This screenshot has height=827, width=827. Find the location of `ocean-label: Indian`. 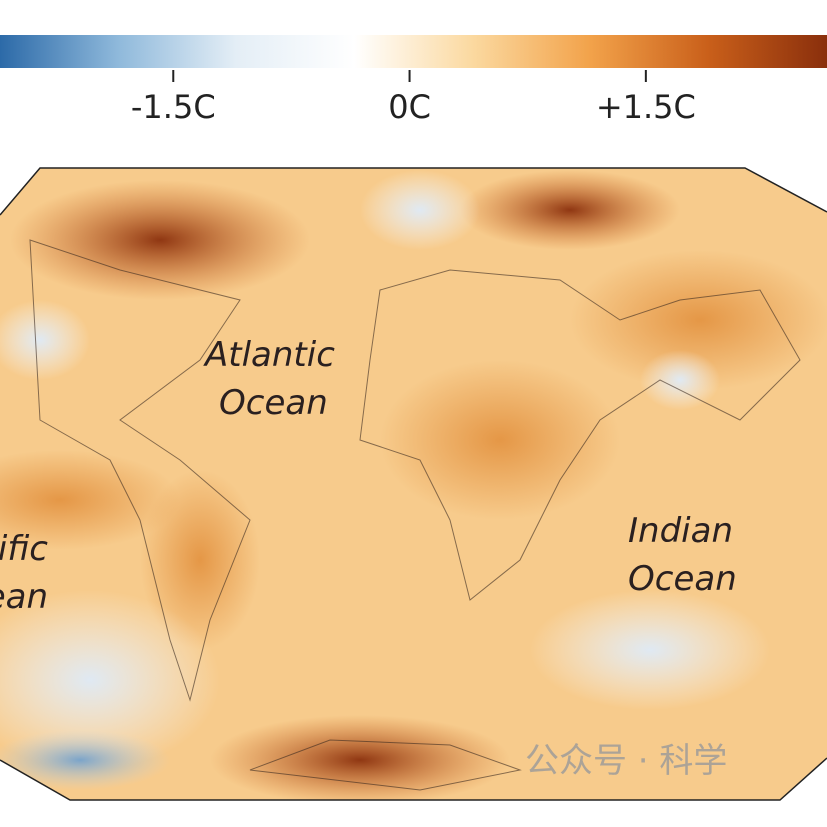

ocean-label: Indian is located at coordinates (680, 531).